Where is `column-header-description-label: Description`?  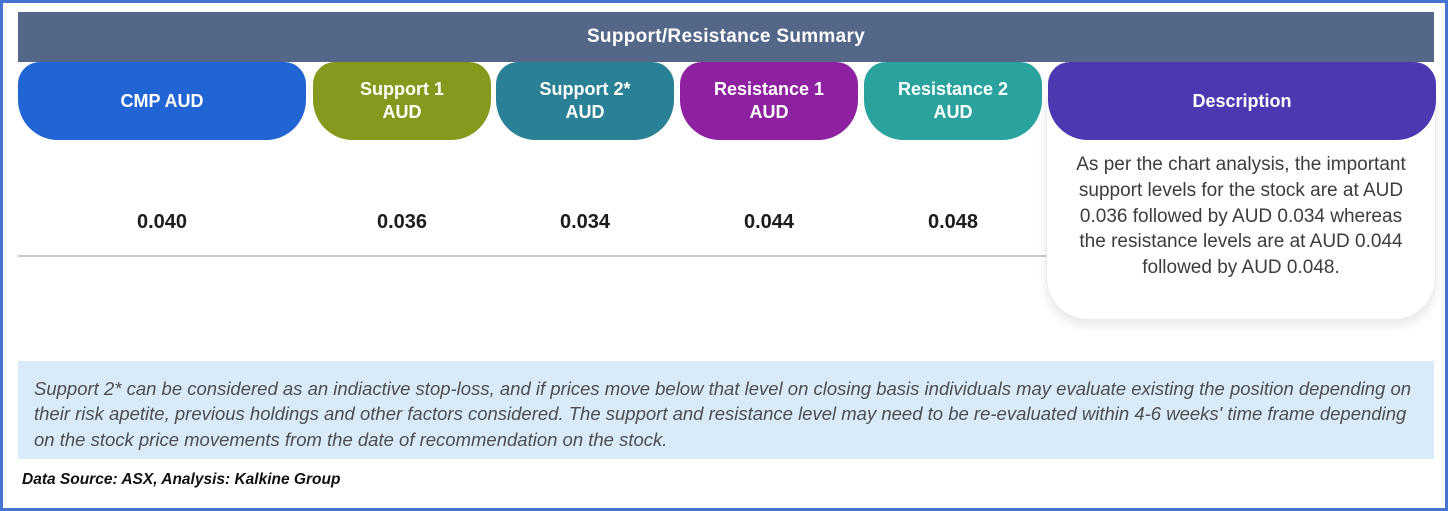
column-header-description-label: Description is located at coordinates (1242, 100).